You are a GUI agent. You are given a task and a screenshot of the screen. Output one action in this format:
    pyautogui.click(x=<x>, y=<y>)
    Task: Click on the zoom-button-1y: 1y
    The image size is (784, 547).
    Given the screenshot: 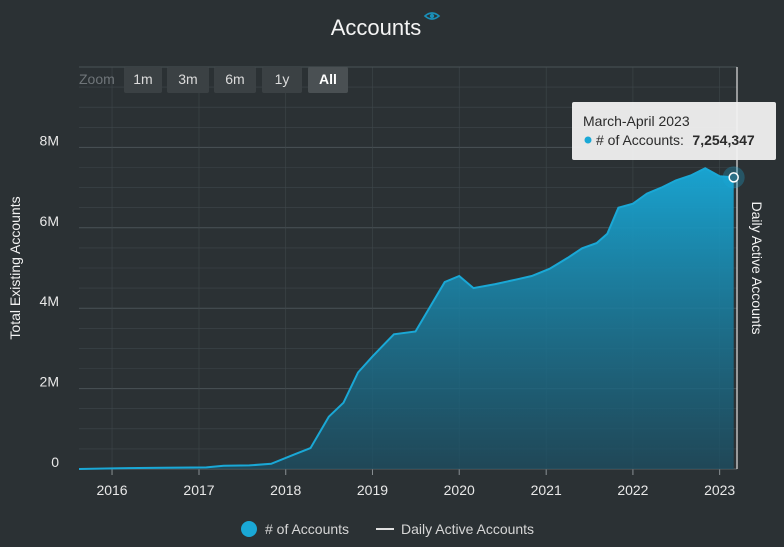 What is the action you would take?
    pyautogui.click(x=282, y=80)
    